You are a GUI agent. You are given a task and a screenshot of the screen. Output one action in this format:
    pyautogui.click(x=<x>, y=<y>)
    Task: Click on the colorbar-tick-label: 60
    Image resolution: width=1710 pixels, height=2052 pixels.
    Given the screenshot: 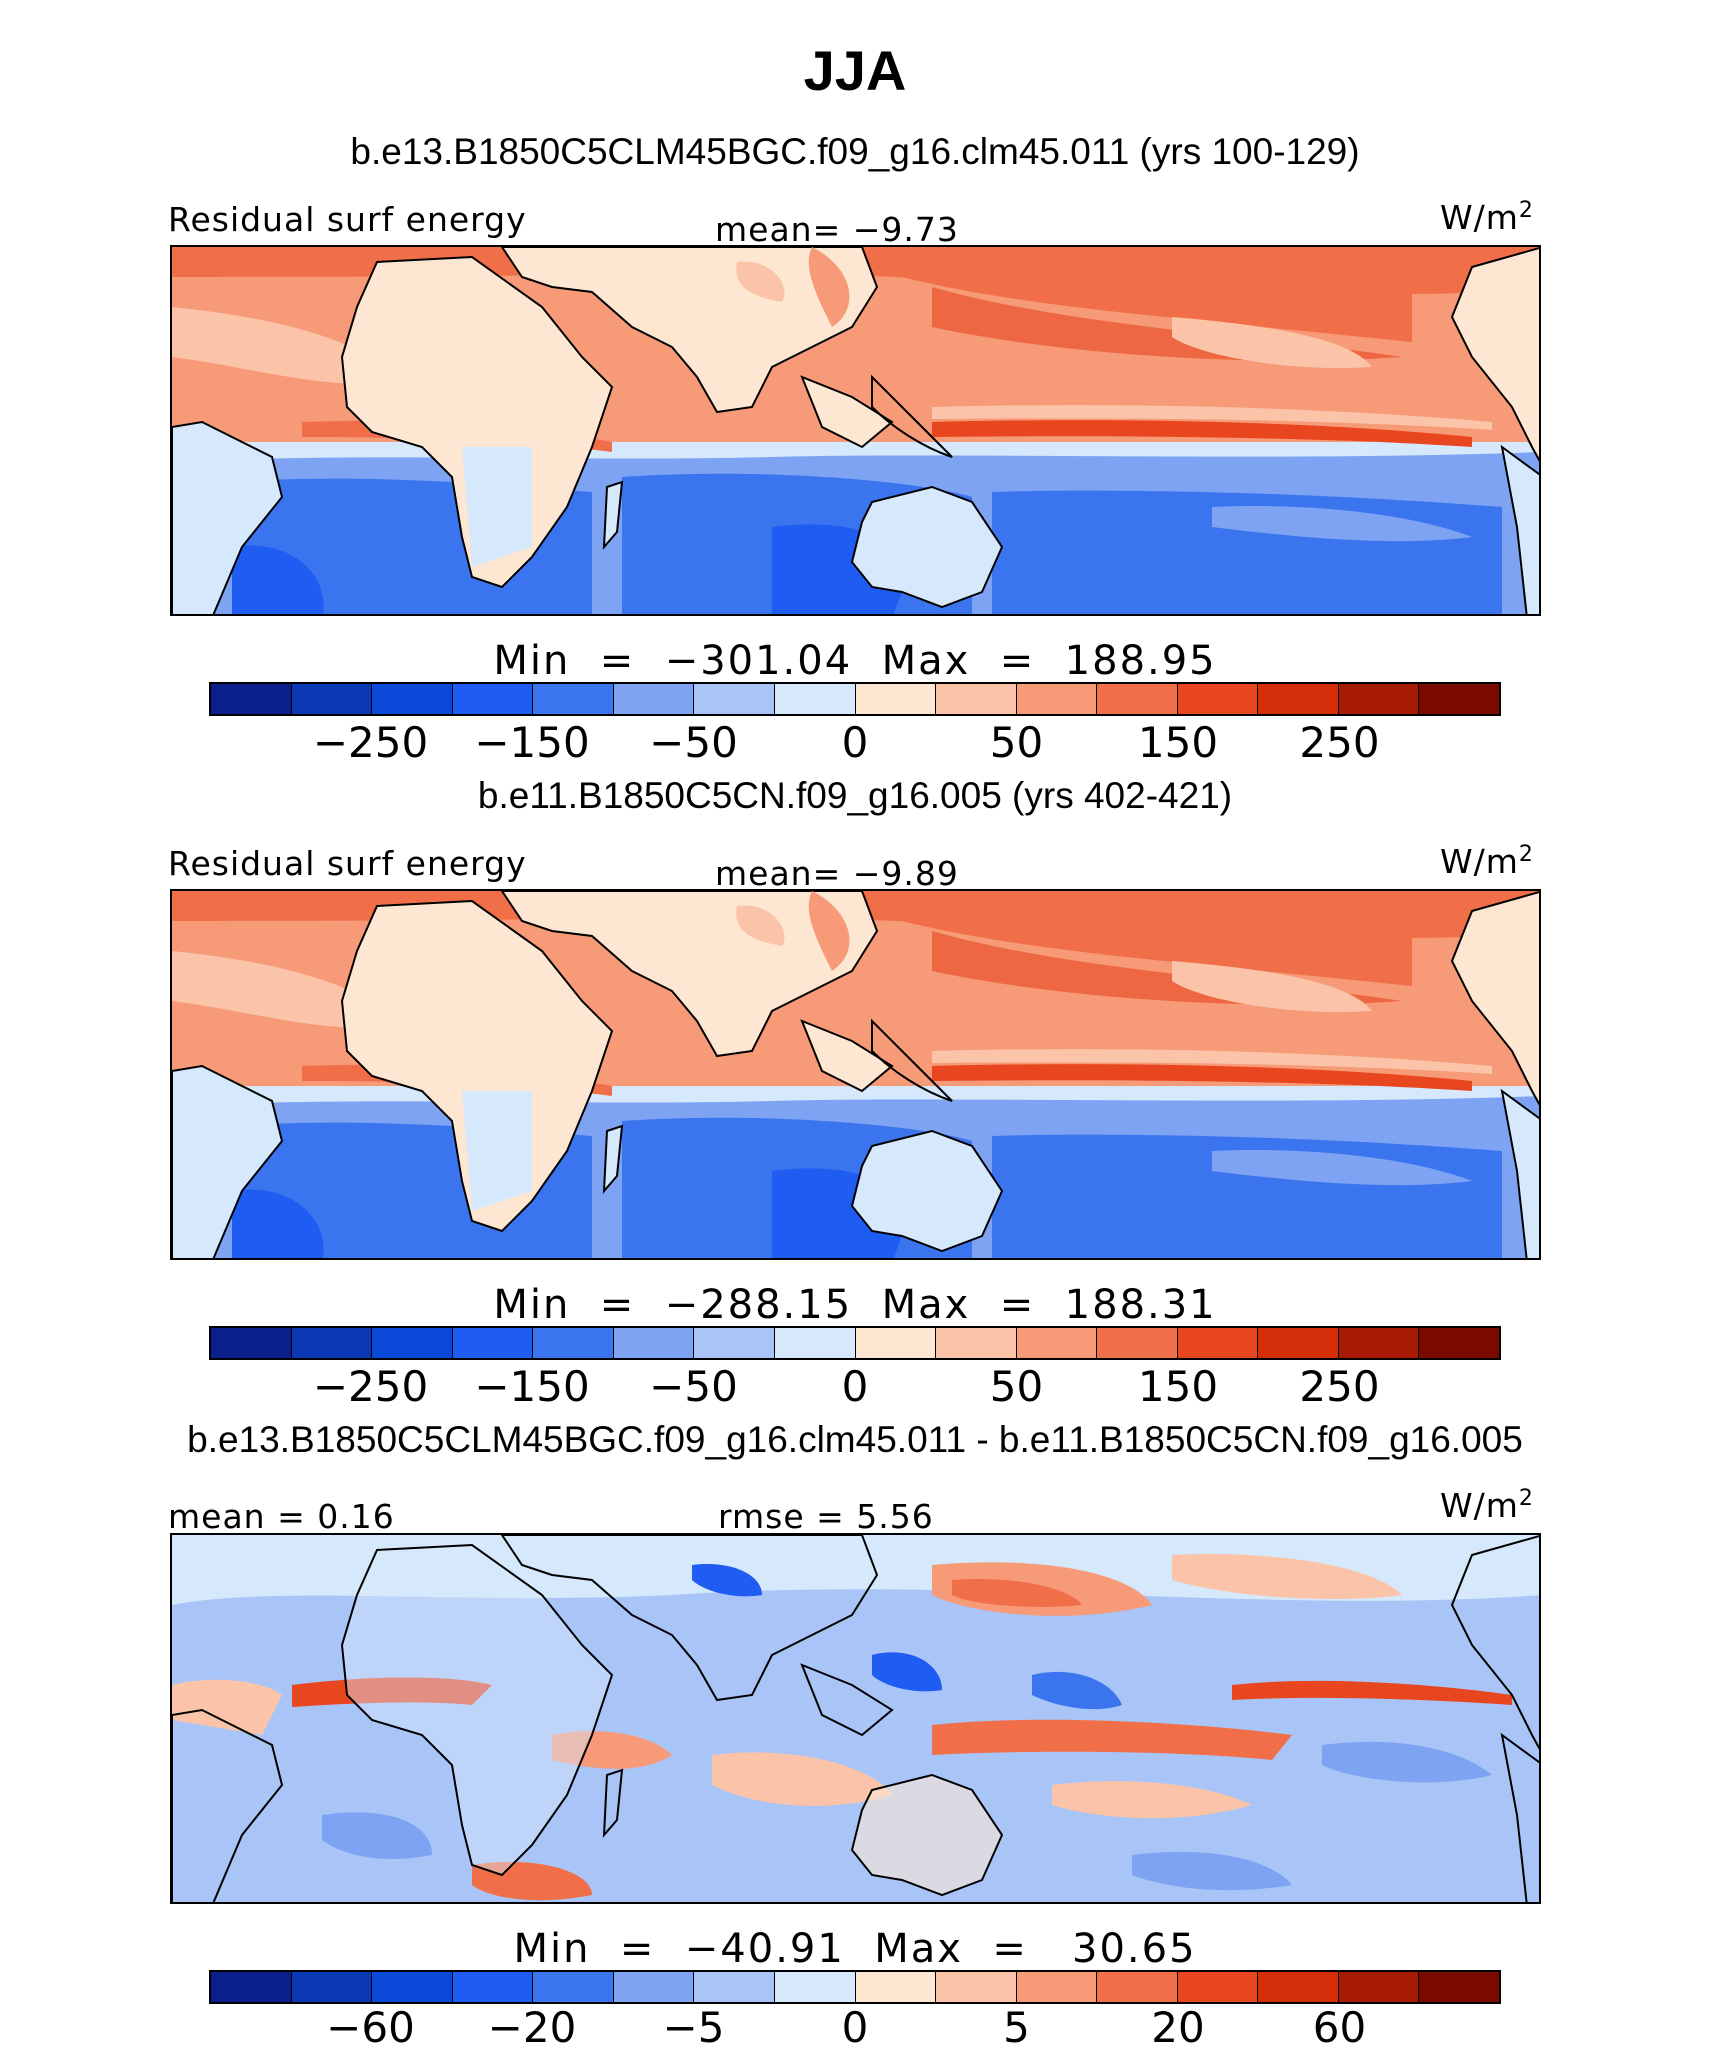 What is the action you would take?
    pyautogui.click(x=1339, y=2027)
    